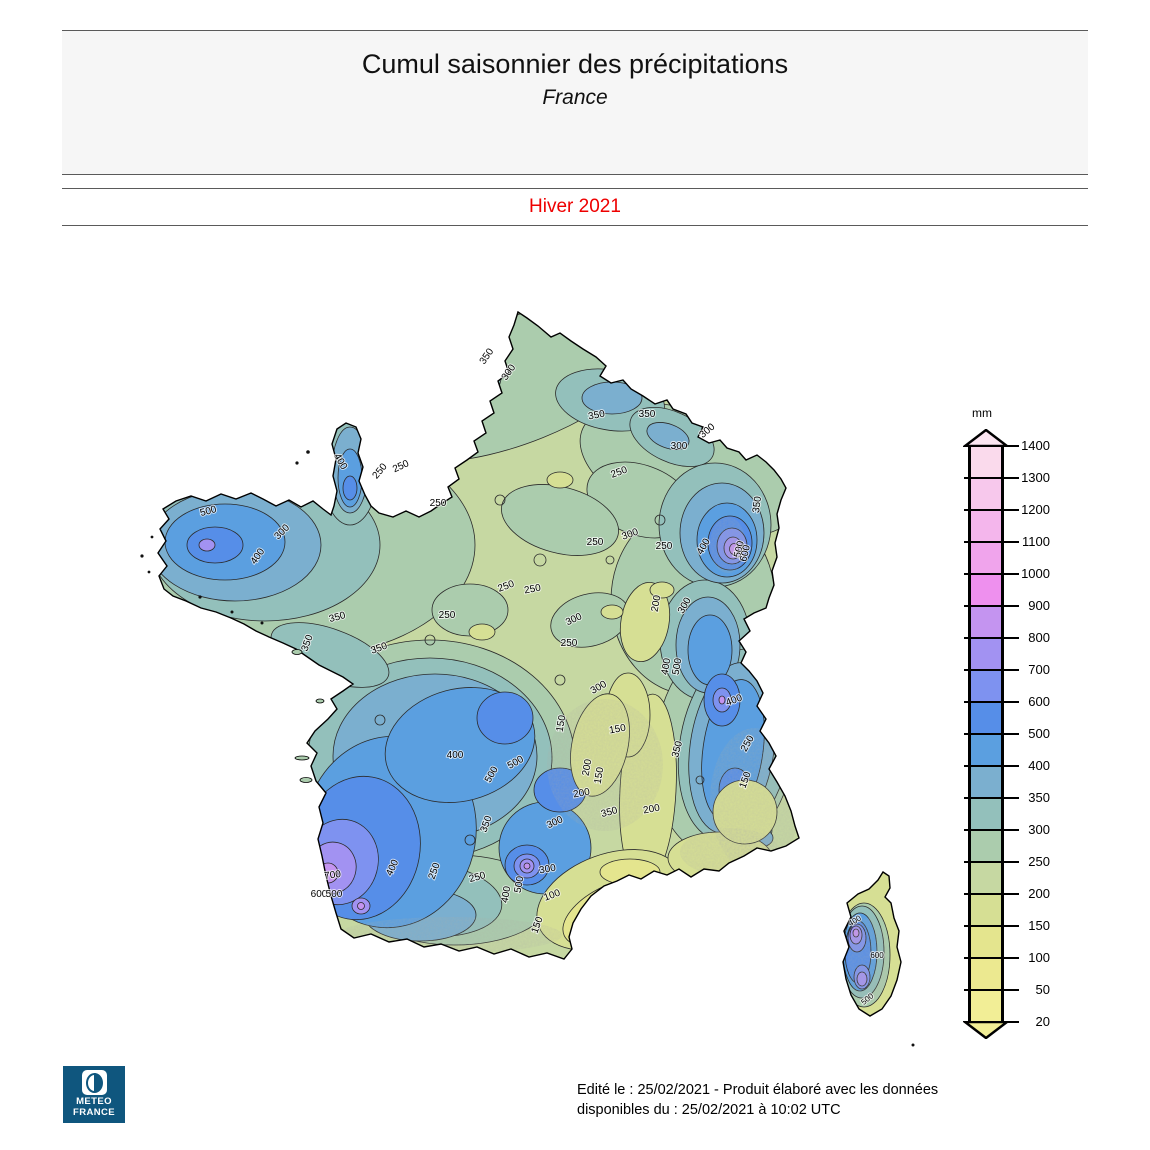  What do you see at coordinates (1039, 957) in the screenshot?
I see `legend-tick-label: 100` at bounding box center [1039, 957].